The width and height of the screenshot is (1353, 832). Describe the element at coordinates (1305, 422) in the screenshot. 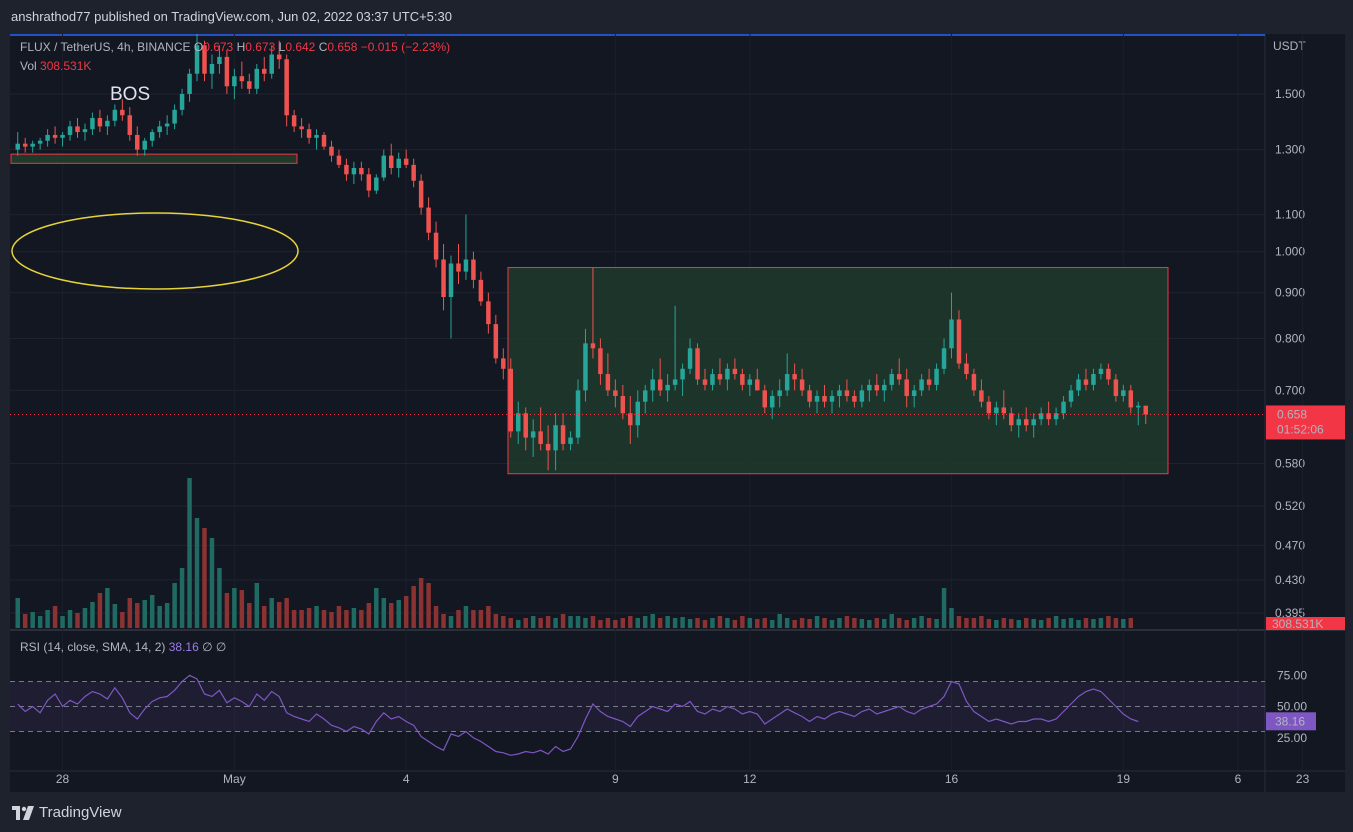

I see `last-price-badge` at that location.